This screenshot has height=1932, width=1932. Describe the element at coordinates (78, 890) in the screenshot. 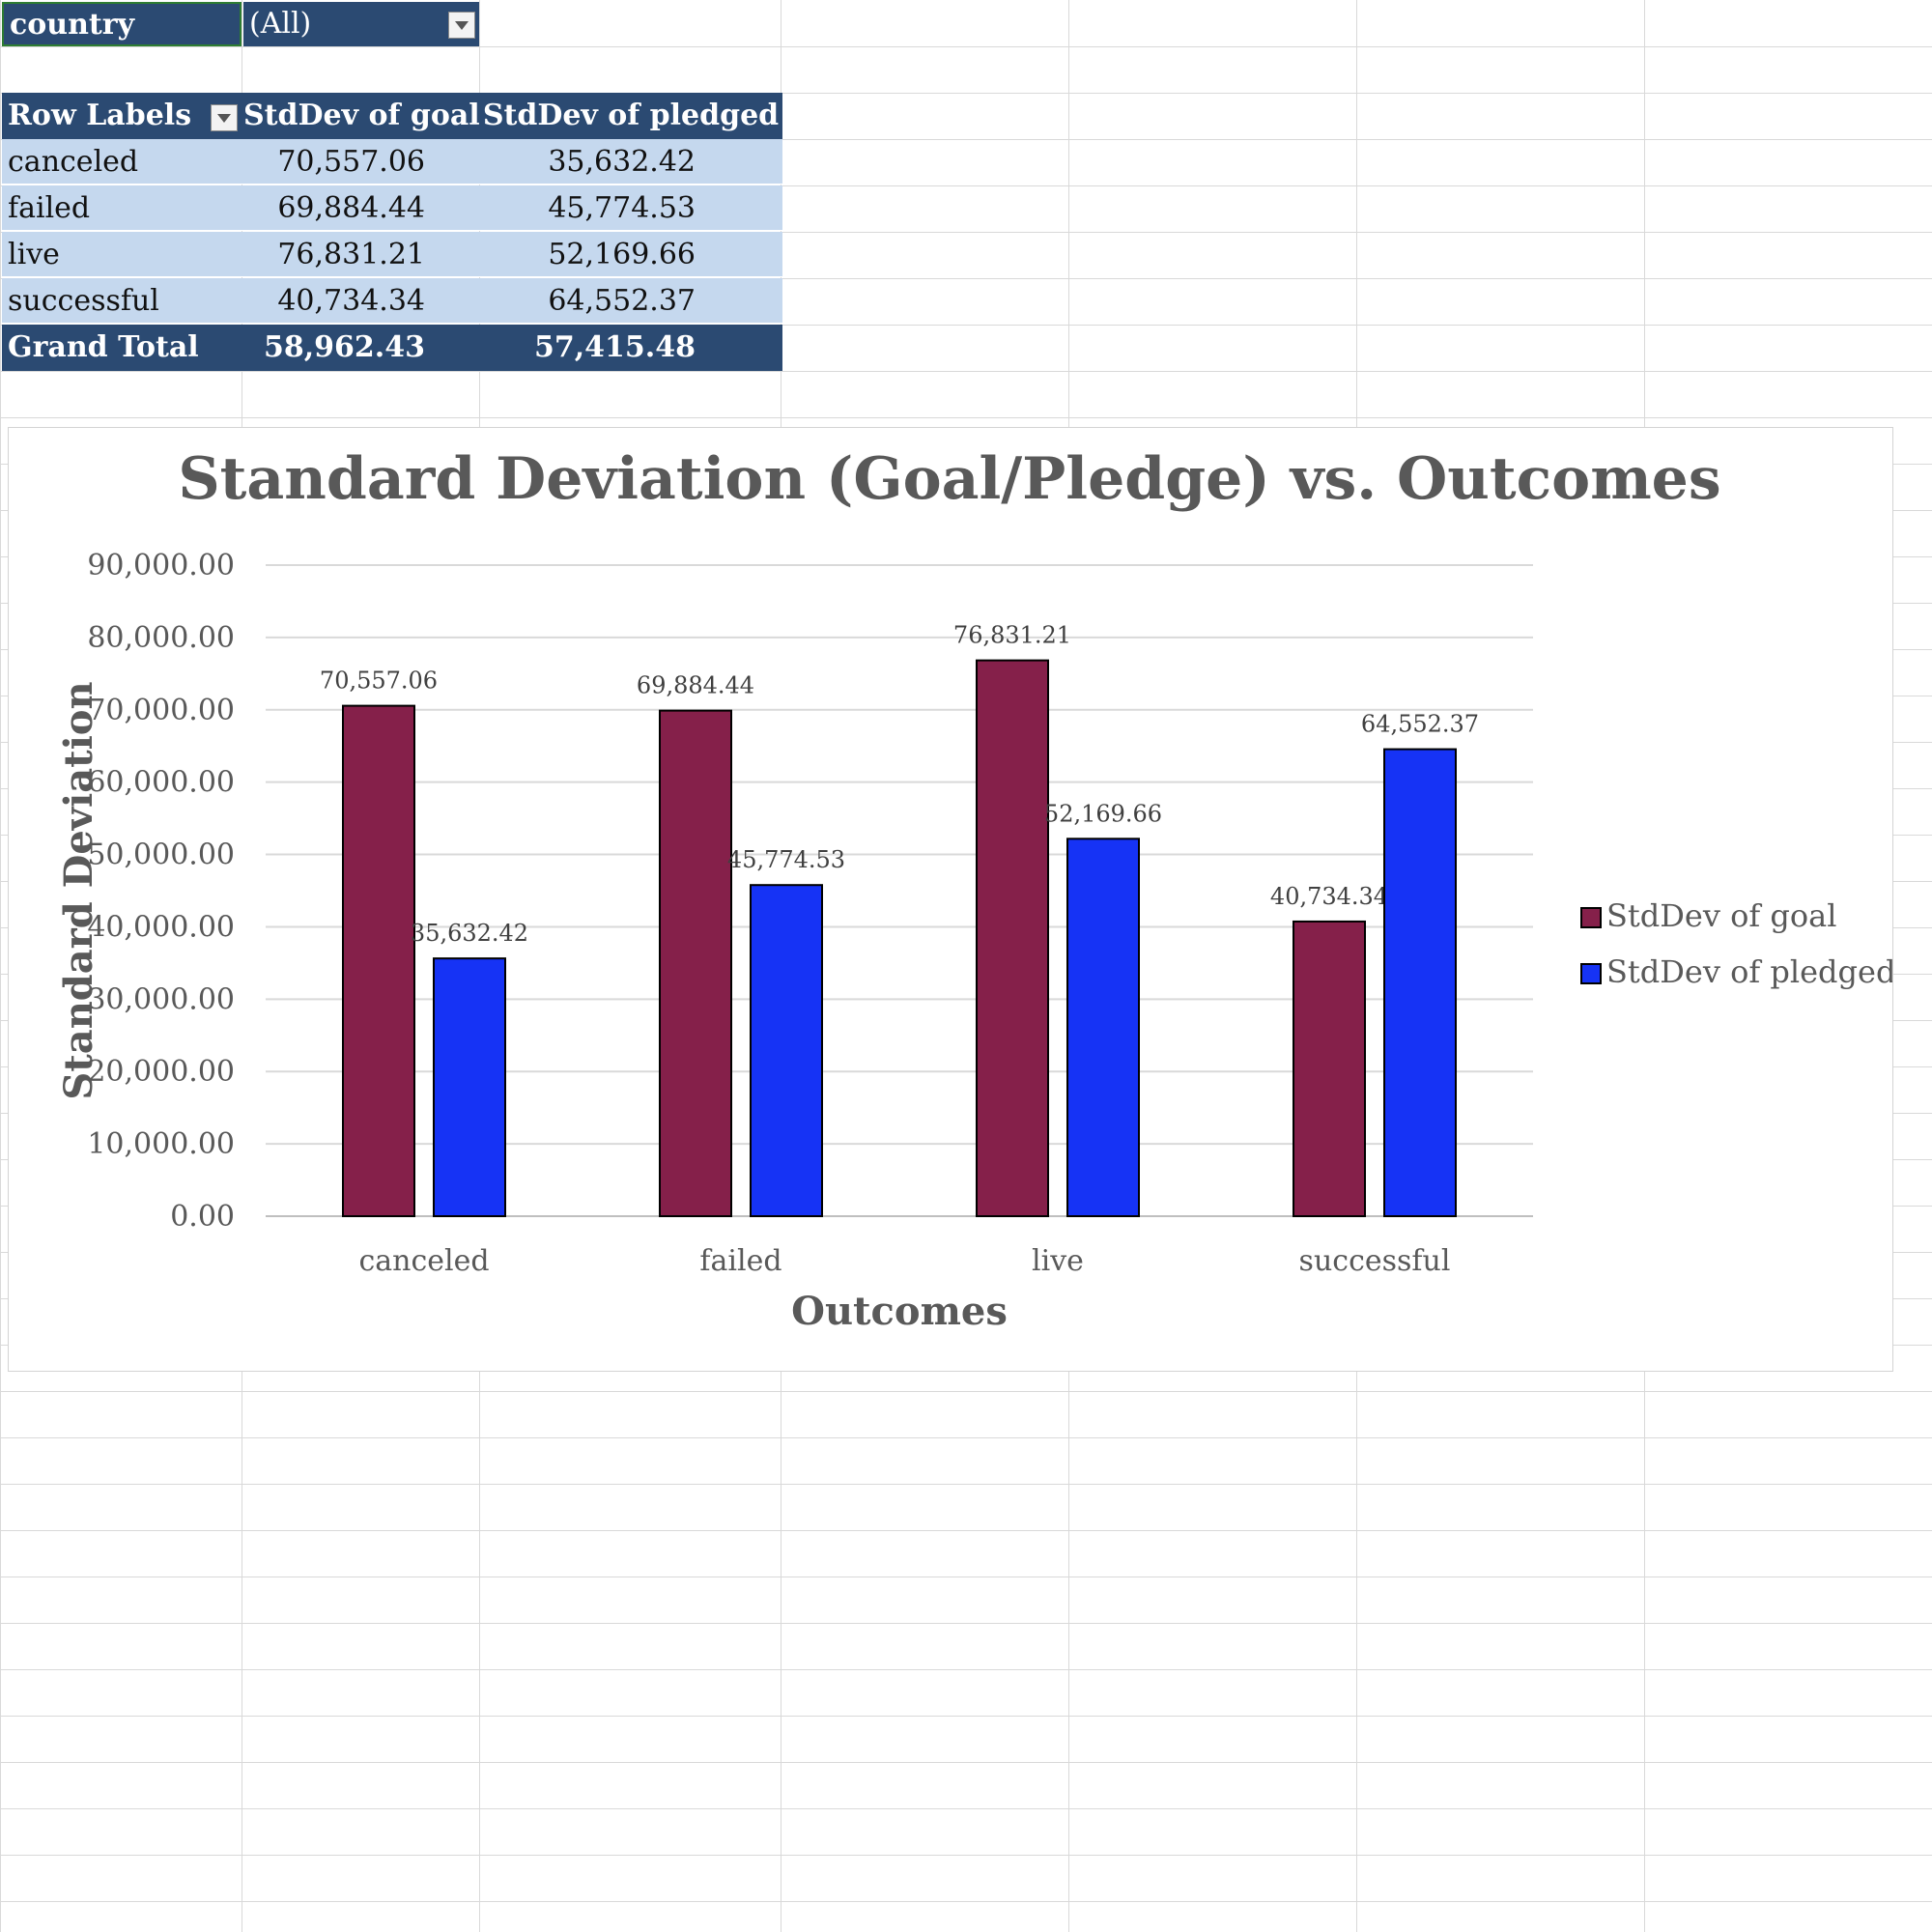

I see `y-axis-label: Standard Deviation` at that location.